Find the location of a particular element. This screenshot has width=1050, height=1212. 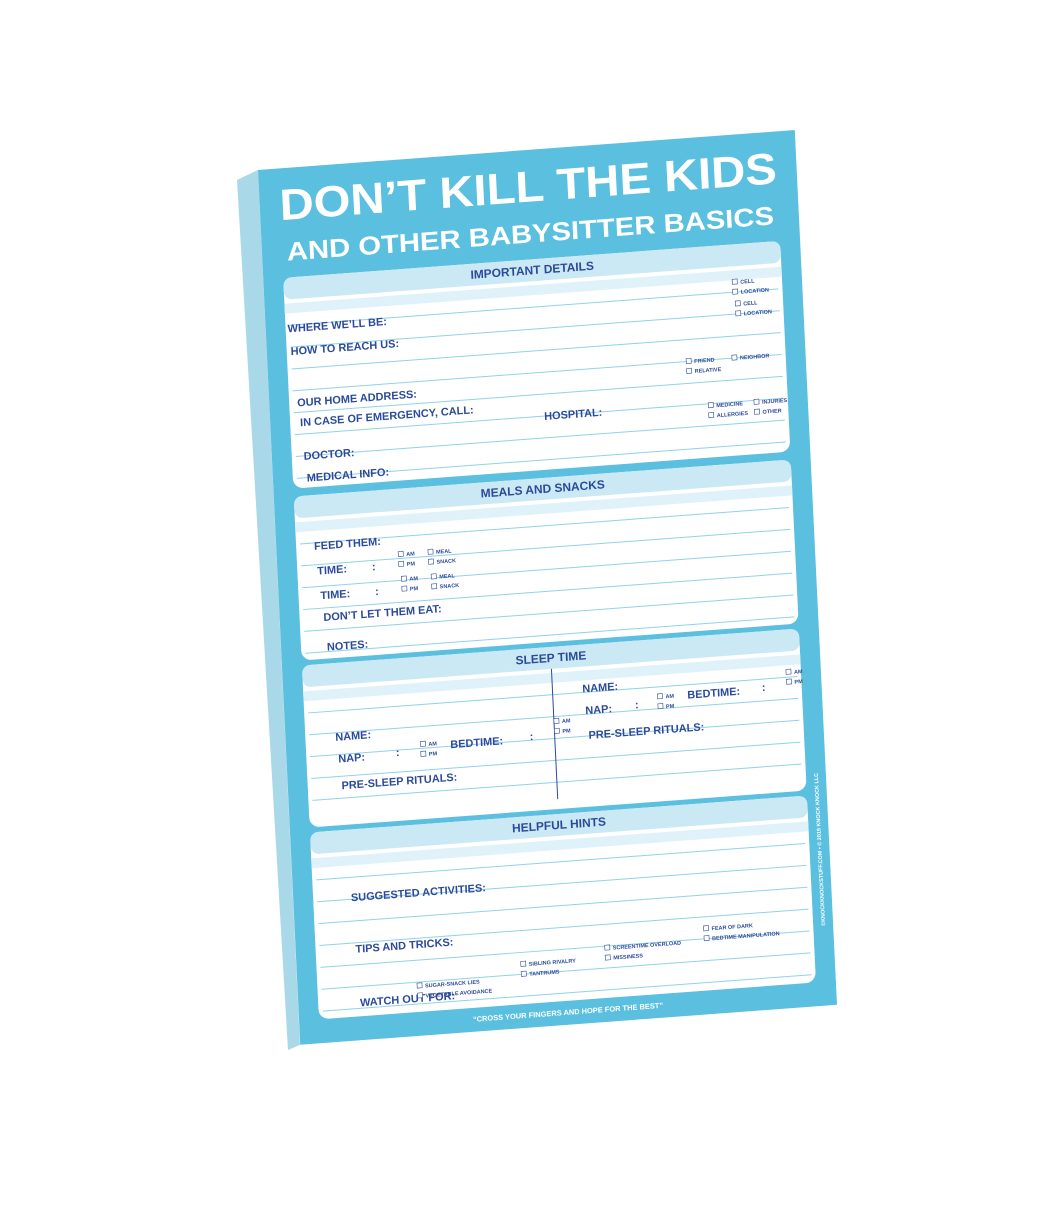

option-label: OTHER is located at coordinates (771, 411).